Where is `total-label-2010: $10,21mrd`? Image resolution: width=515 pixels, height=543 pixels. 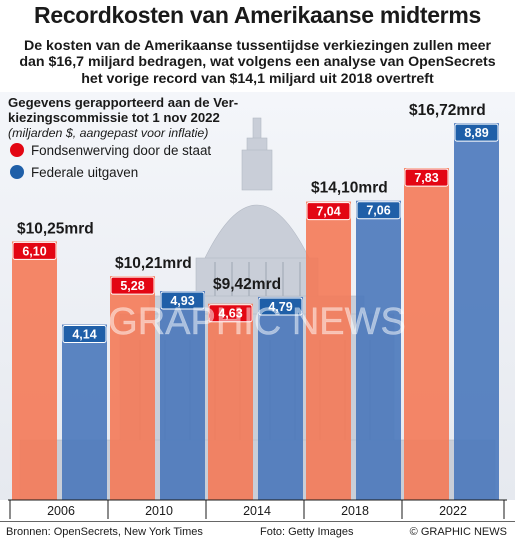 total-label-2010: $10,21mrd is located at coordinates (153, 263).